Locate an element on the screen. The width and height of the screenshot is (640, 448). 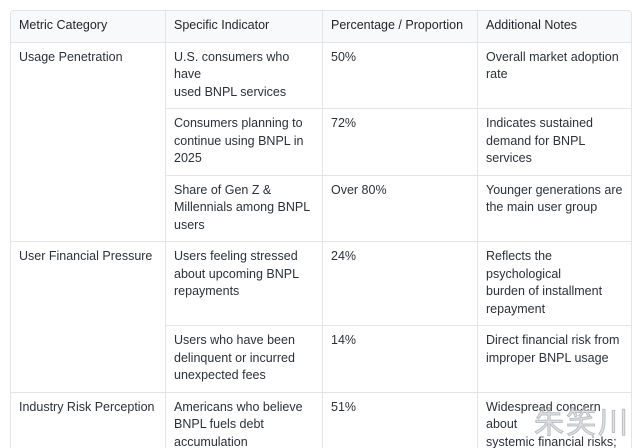
category-cell-usage-penetration: Usage Penetration is located at coordinates (88, 141).